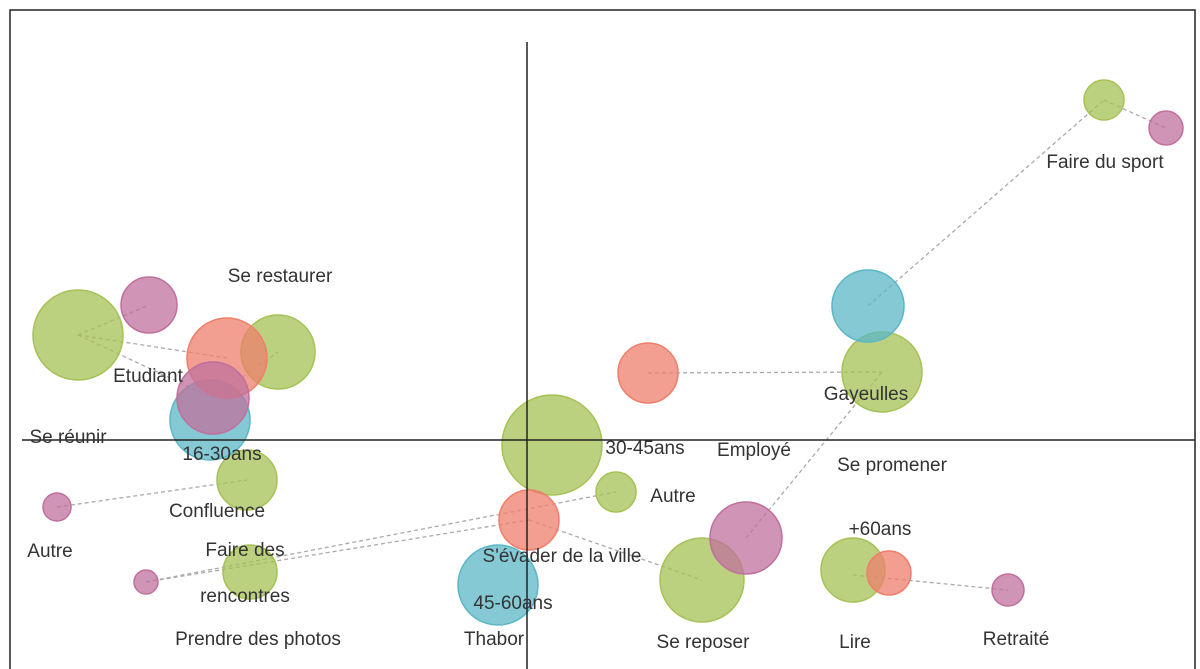 Image resolution: width=1200 pixels, height=669 pixels. Describe the element at coordinates (494, 639) in the screenshot. I see `point-label: Thabor` at that location.